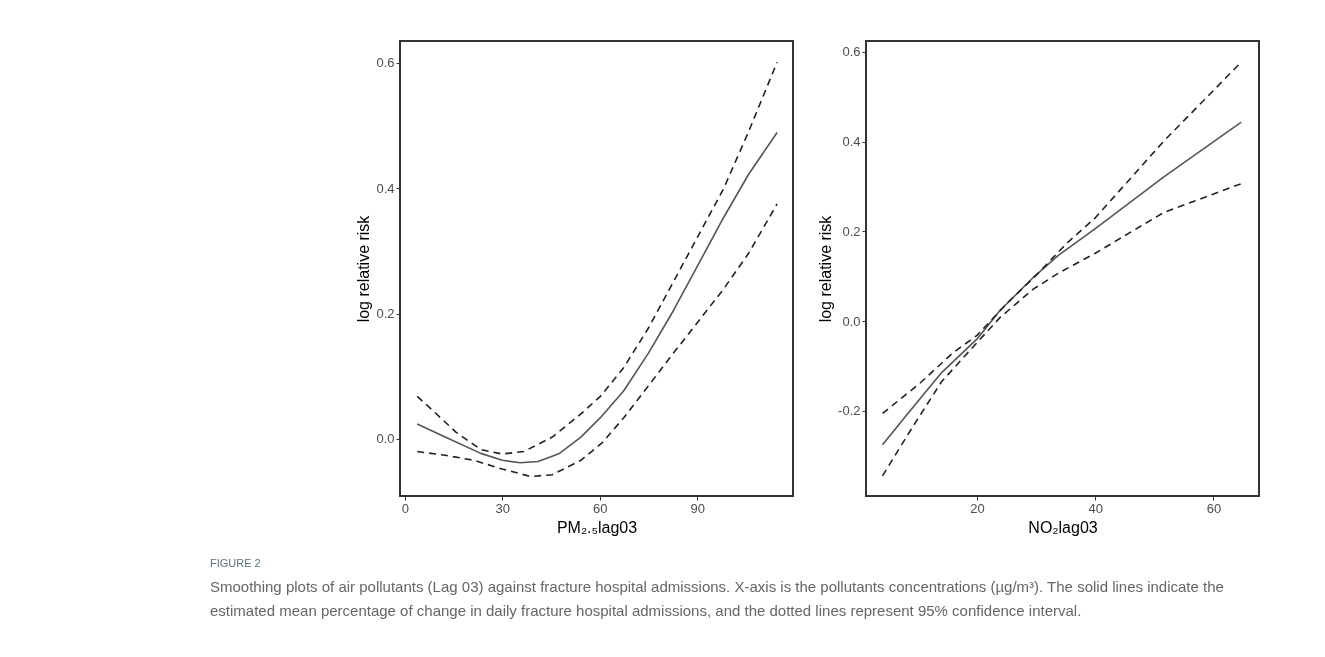 The image size is (1325, 657). What do you see at coordinates (977, 508) in the screenshot?
I see `x-tick-label: 20` at bounding box center [977, 508].